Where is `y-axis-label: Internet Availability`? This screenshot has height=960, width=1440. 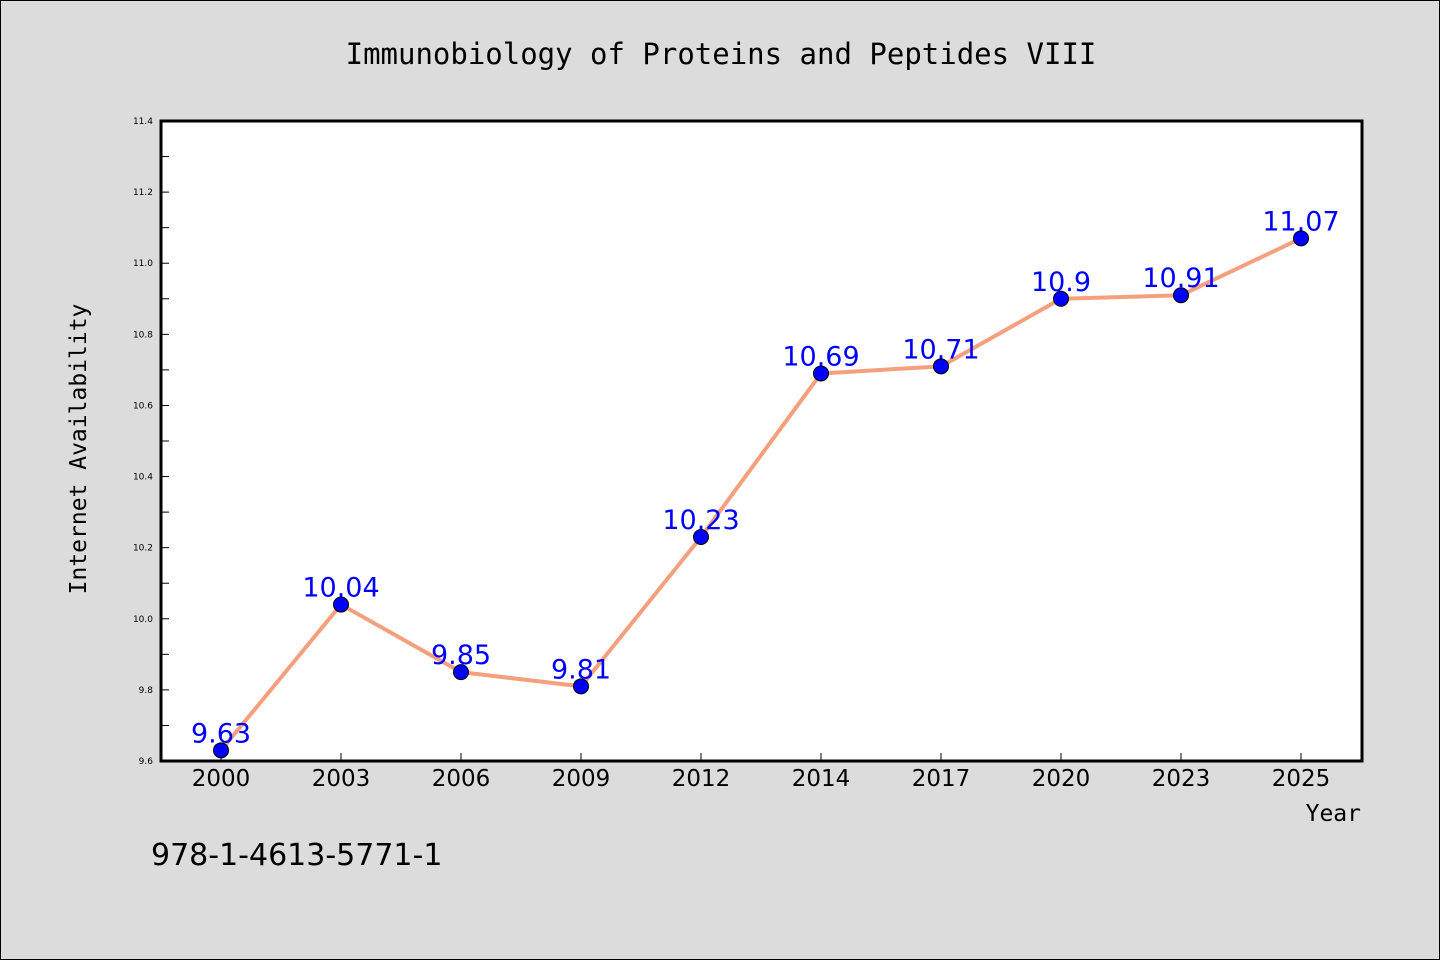 y-axis-label: Internet Availability is located at coordinates (79, 449).